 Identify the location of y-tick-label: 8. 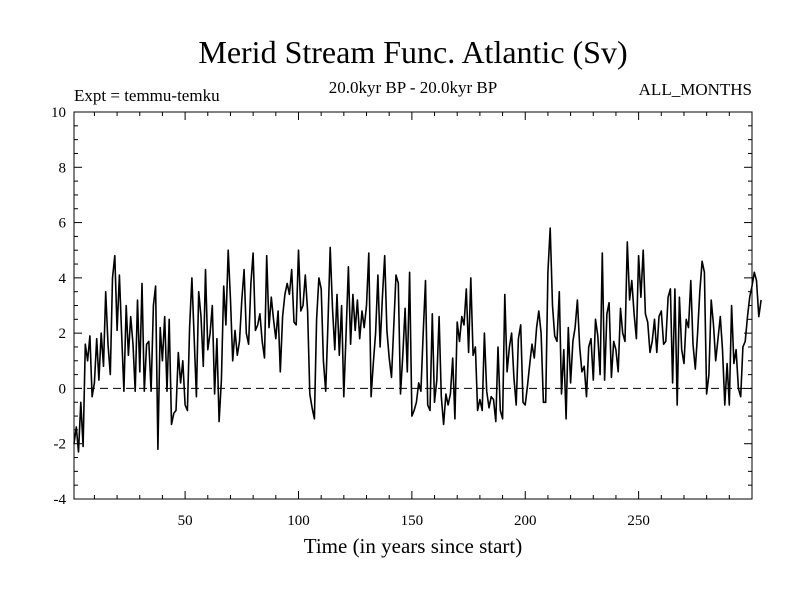
(63, 168).